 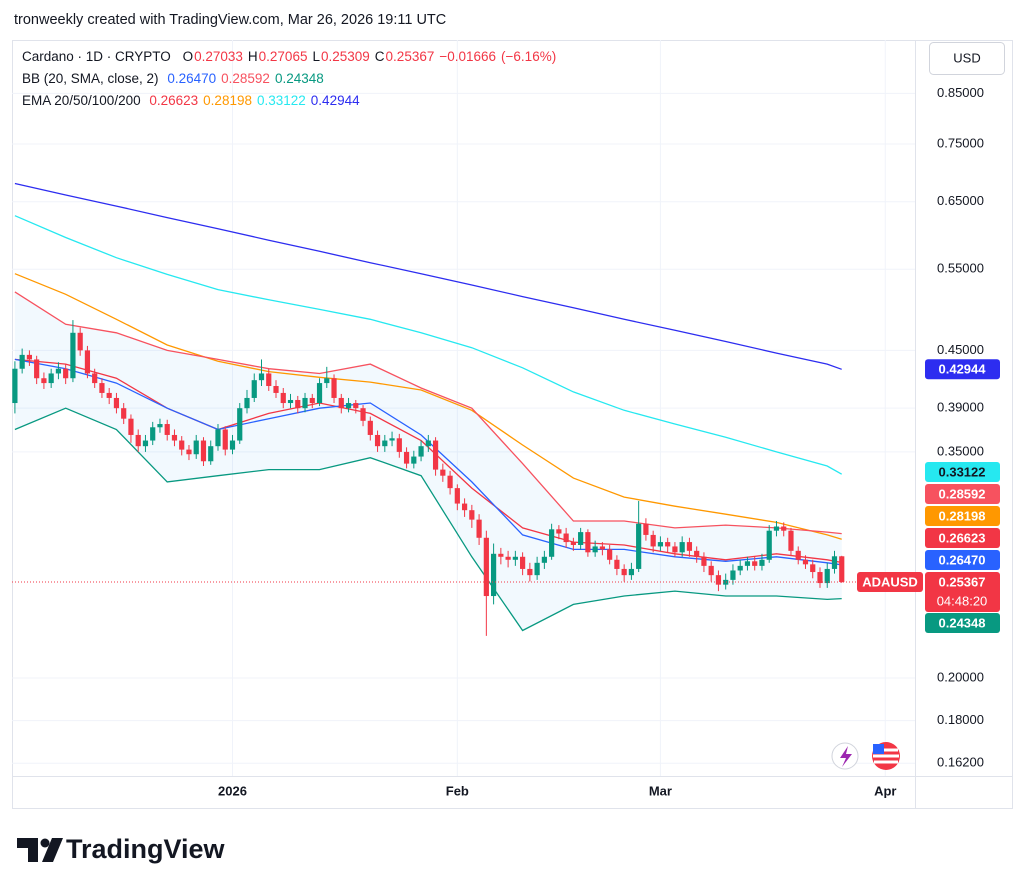 What do you see at coordinates (283, 56) in the screenshot?
I see `ohlc-value: 0.27065` at bounding box center [283, 56].